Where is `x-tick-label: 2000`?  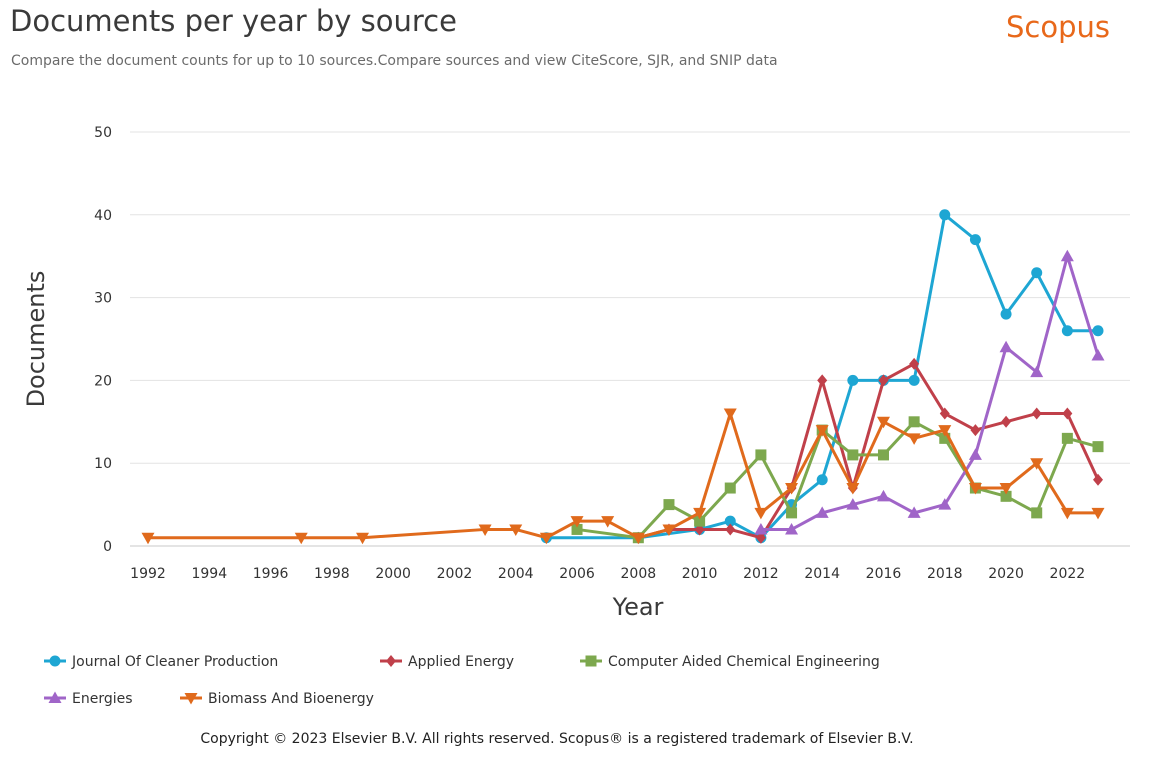
x-tick-label: 2000 is located at coordinates (393, 574).